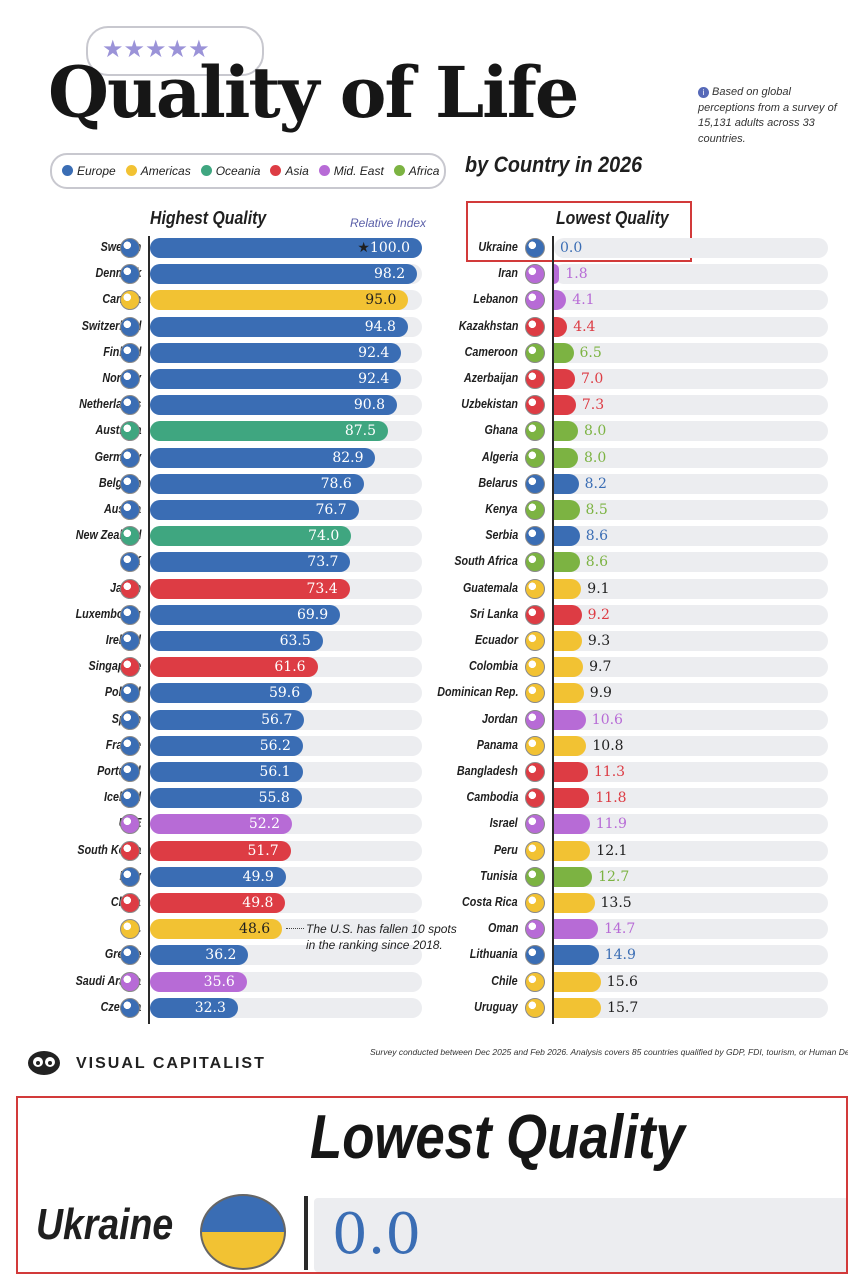  I want to click on data-label-value: 95.0, so click(381, 300).